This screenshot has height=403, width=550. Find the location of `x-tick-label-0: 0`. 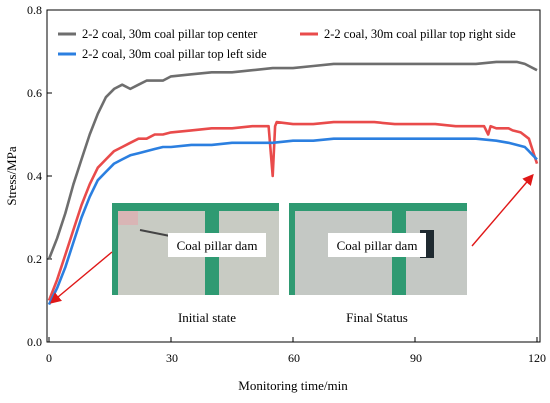

x-tick-label-0: 0 is located at coordinates (49, 358).